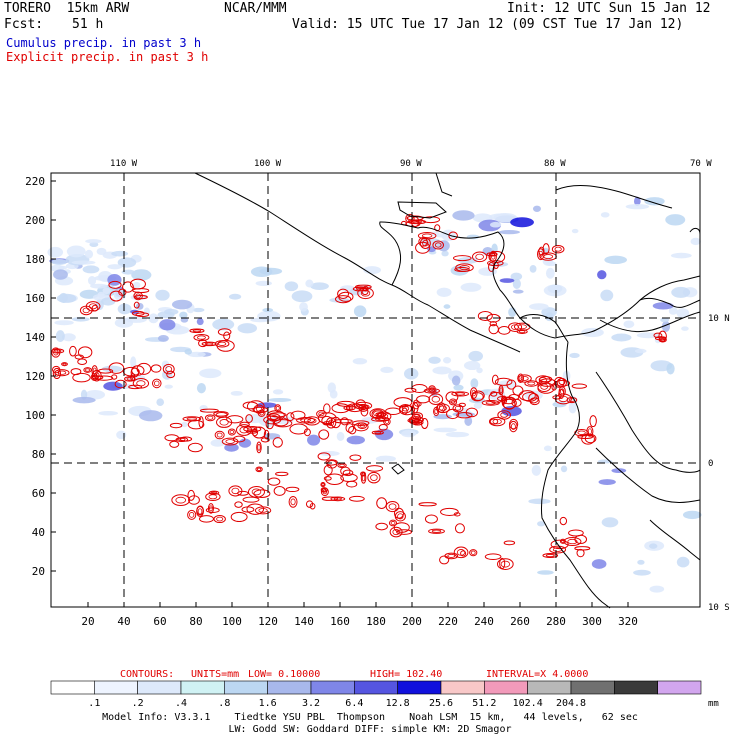 The width and height of the screenshot is (740, 740). Describe the element at coordinates (255, 8) in the screenshot. I see `organization-label: NCAR/MMM` at that location.